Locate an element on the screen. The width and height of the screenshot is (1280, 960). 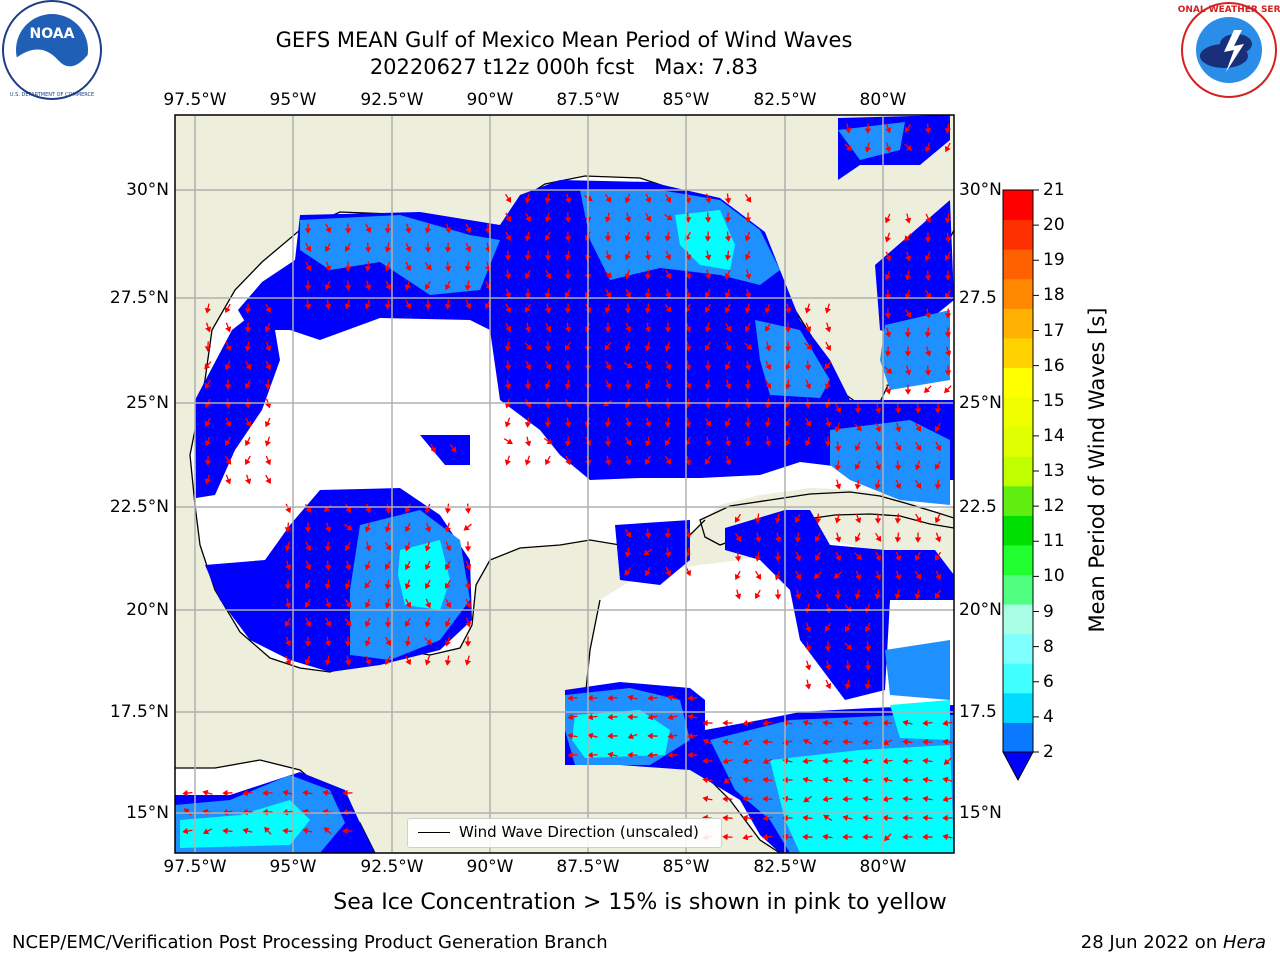
lon-tick-top: 90°W is located at coordinates (490, 100).